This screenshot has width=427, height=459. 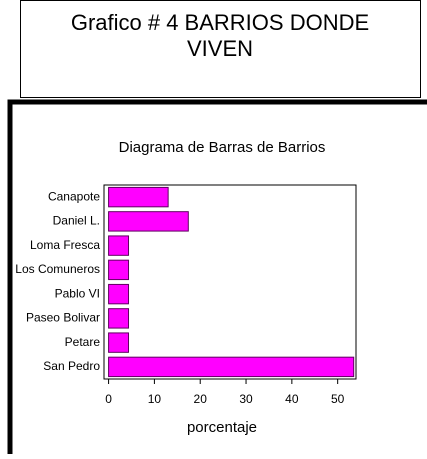 I want to click on y-tick-label: Pablo VI, so click(x=77, y=293).